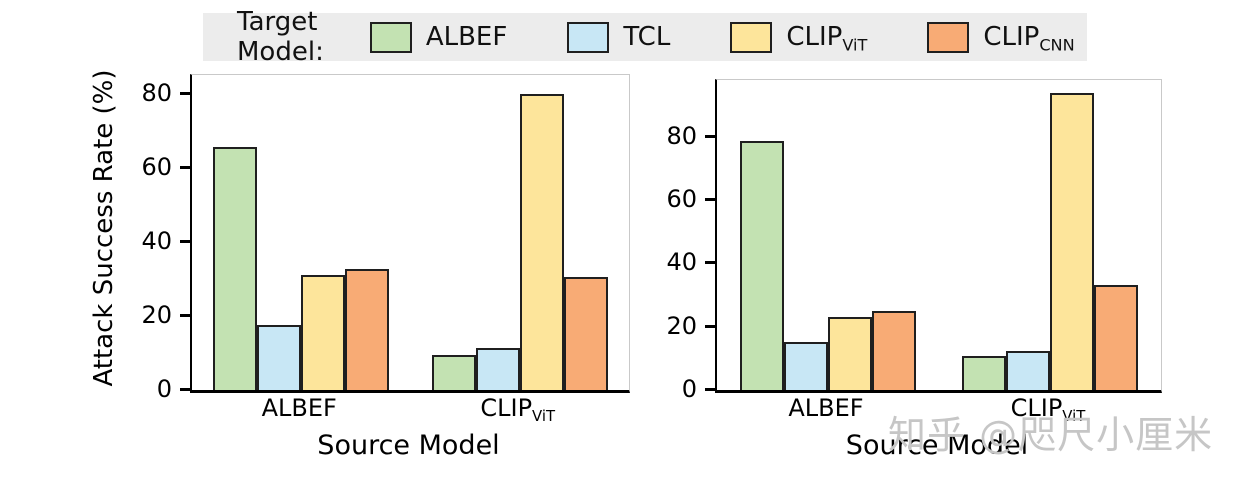 This screenshot has width=1248, height=482. Describe the element at coordinates (104, 227) in the screenshot. I see `y-axis-label: Attack Success Rate (%)` at that location.